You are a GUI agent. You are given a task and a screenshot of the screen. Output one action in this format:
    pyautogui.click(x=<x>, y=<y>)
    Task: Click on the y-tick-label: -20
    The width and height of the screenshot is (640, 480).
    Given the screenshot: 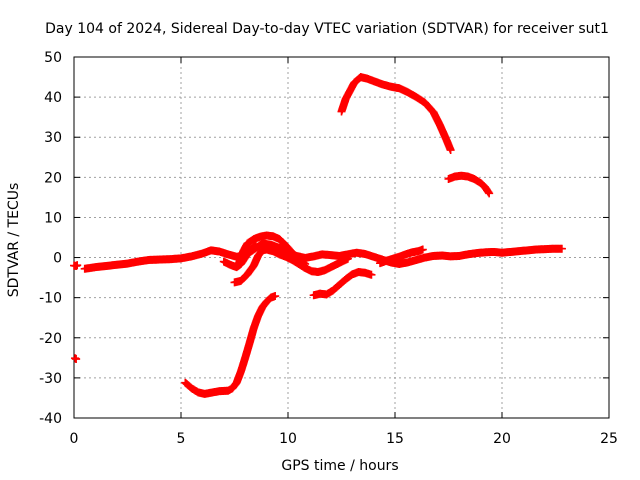 What is the action you would take?
    pyautogui.click(x=50, y=339)
    